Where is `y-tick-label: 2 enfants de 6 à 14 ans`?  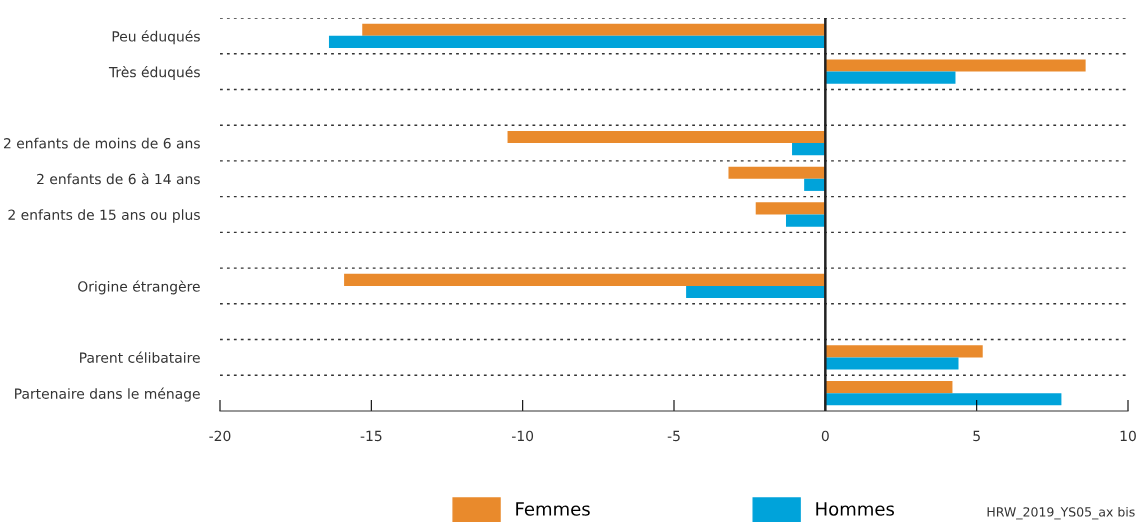 y-tick-label: 2 enfants de 6 à 14 ans is located at coordinates (118, 178).